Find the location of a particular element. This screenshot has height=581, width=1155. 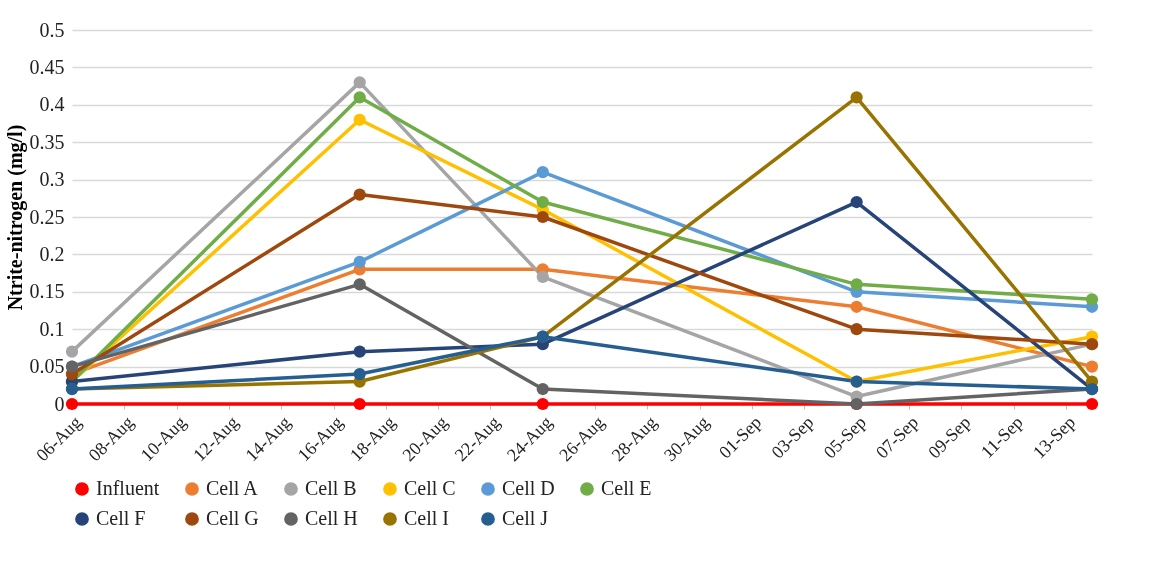

y-tick-label: 0.3 is located at coordinates (52, 179).